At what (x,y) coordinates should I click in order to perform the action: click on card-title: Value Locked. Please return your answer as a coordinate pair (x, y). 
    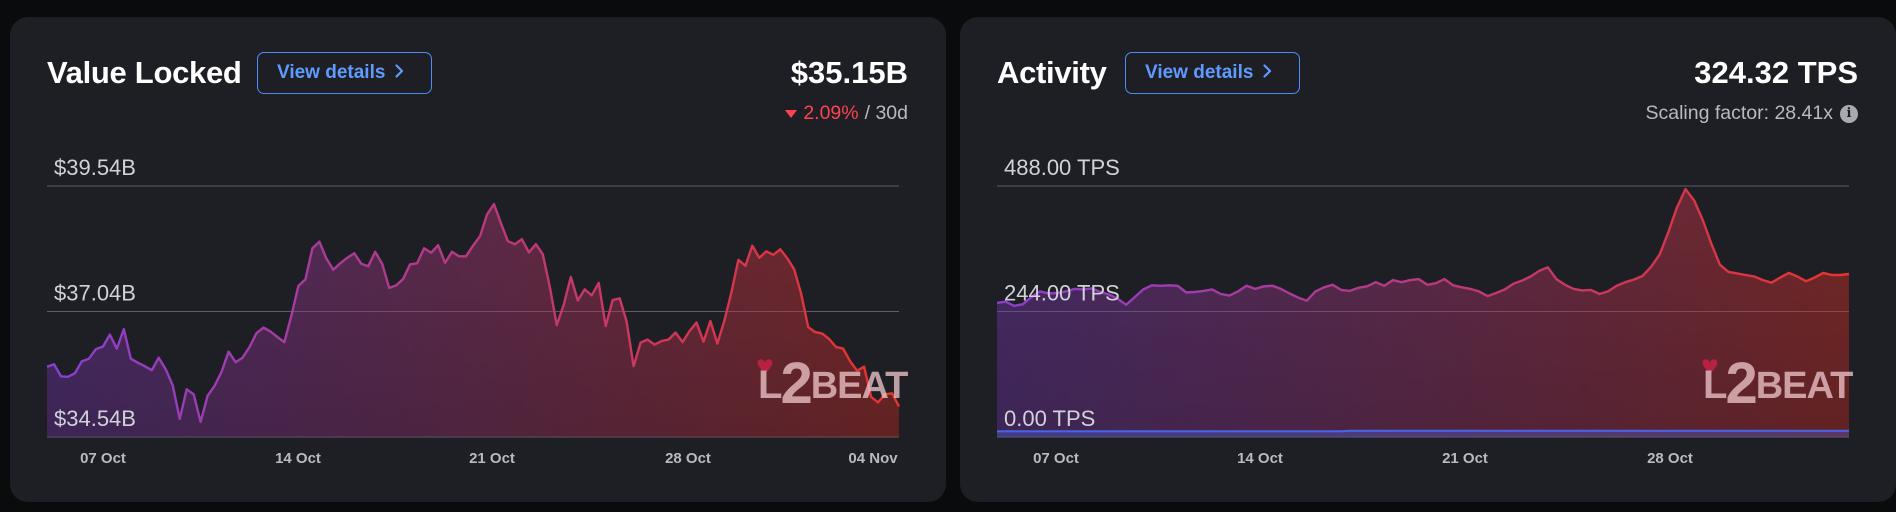
    Looking at the image, I should click on (144, 72).